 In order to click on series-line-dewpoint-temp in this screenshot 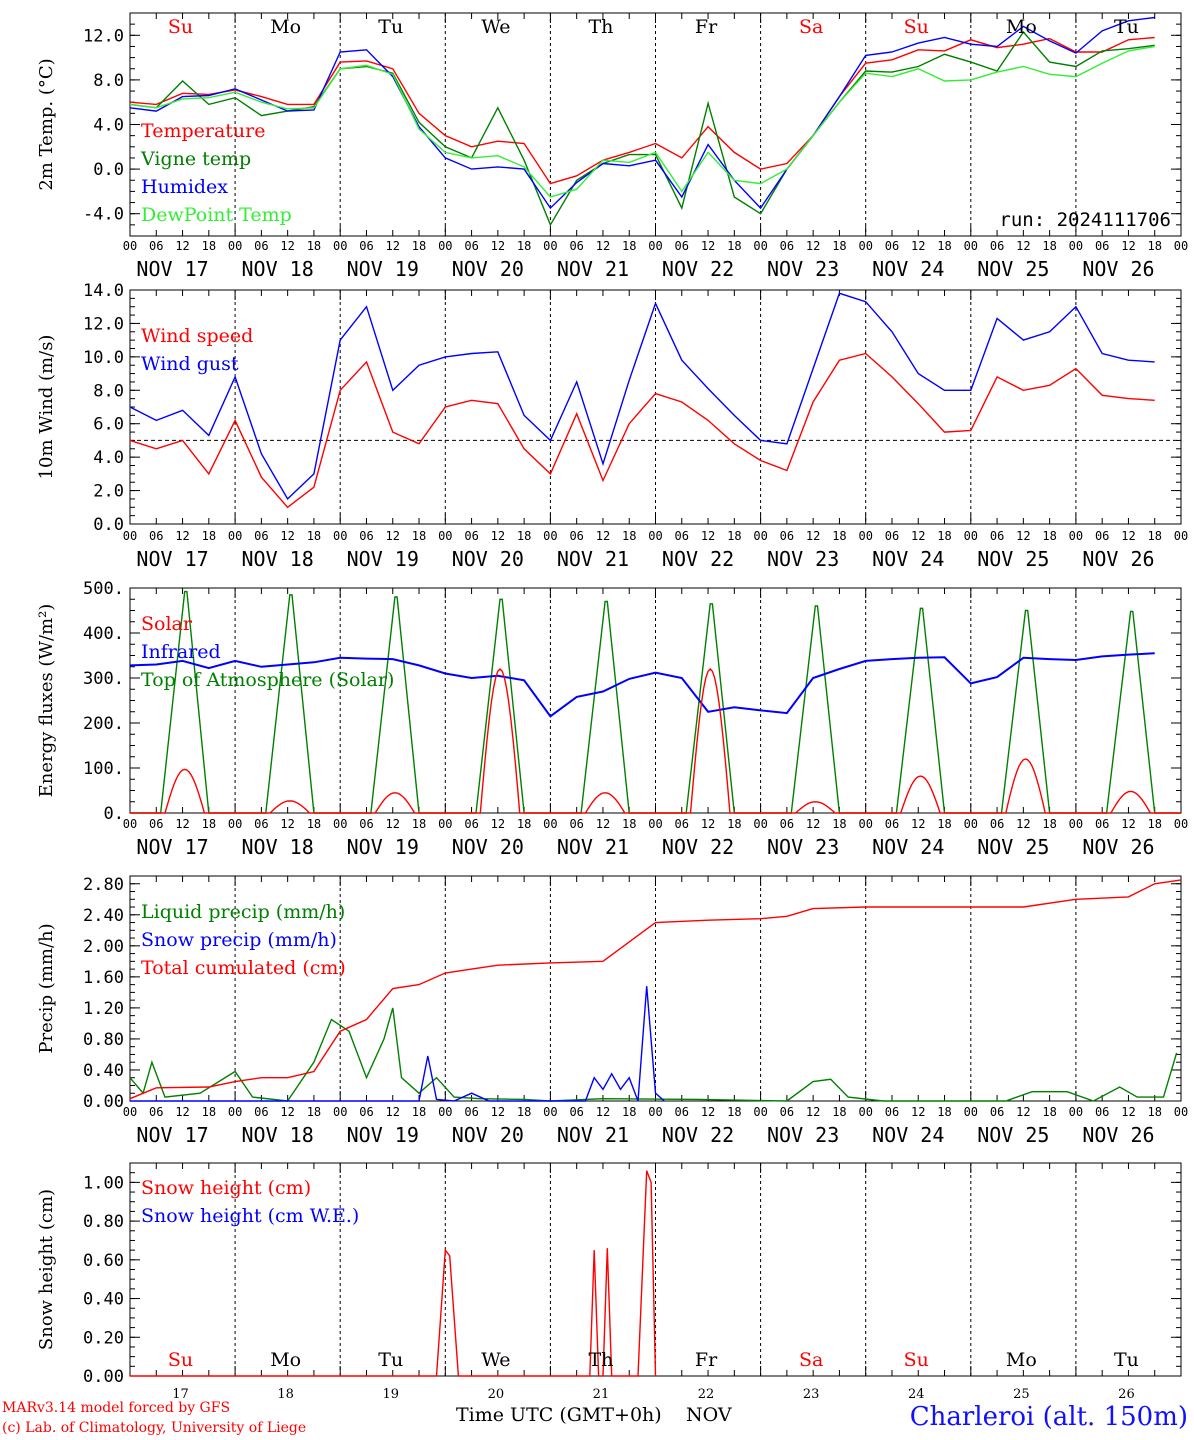, I will do `click(642, 121)`.